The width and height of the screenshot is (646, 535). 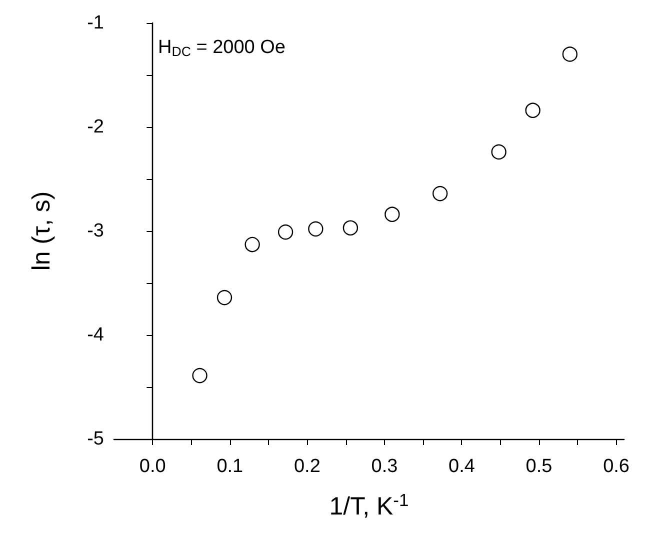 I want to click on y-tick-label: -3, so click(x=95, y=231).